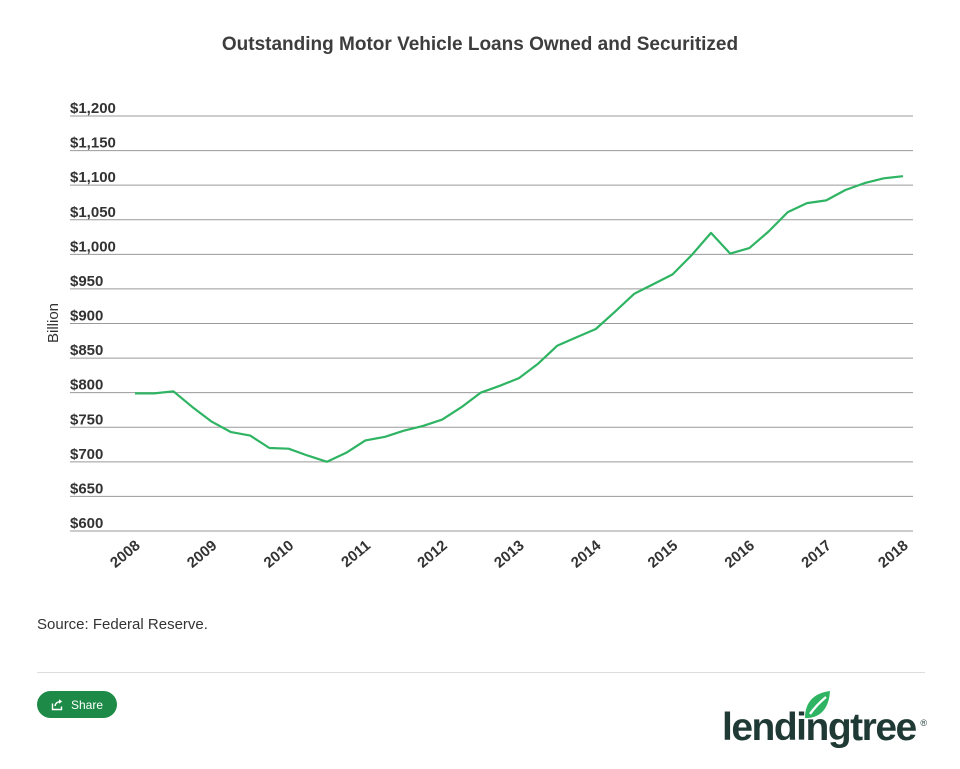 This screenshot has width=960, height=769. Describe the element at coordinates (125, 554) in the screenshot. I see `x-tick-label: 2008` at that location.